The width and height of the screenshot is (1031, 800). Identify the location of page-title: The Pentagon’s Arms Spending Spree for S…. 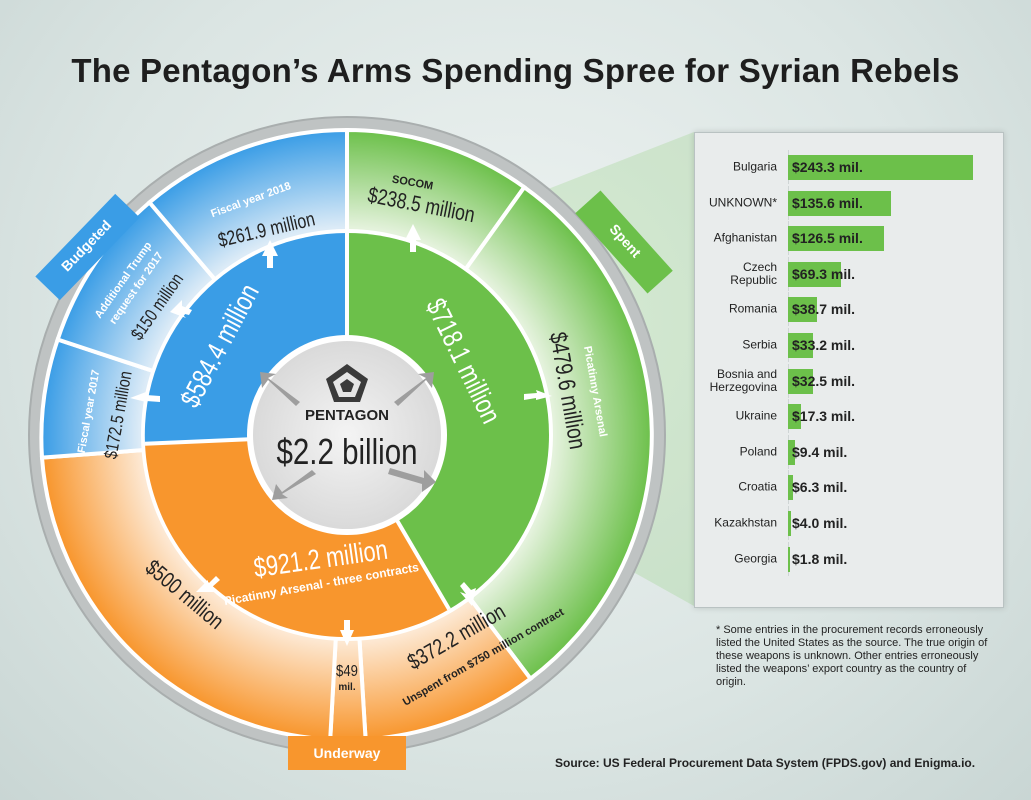
(515, 70).